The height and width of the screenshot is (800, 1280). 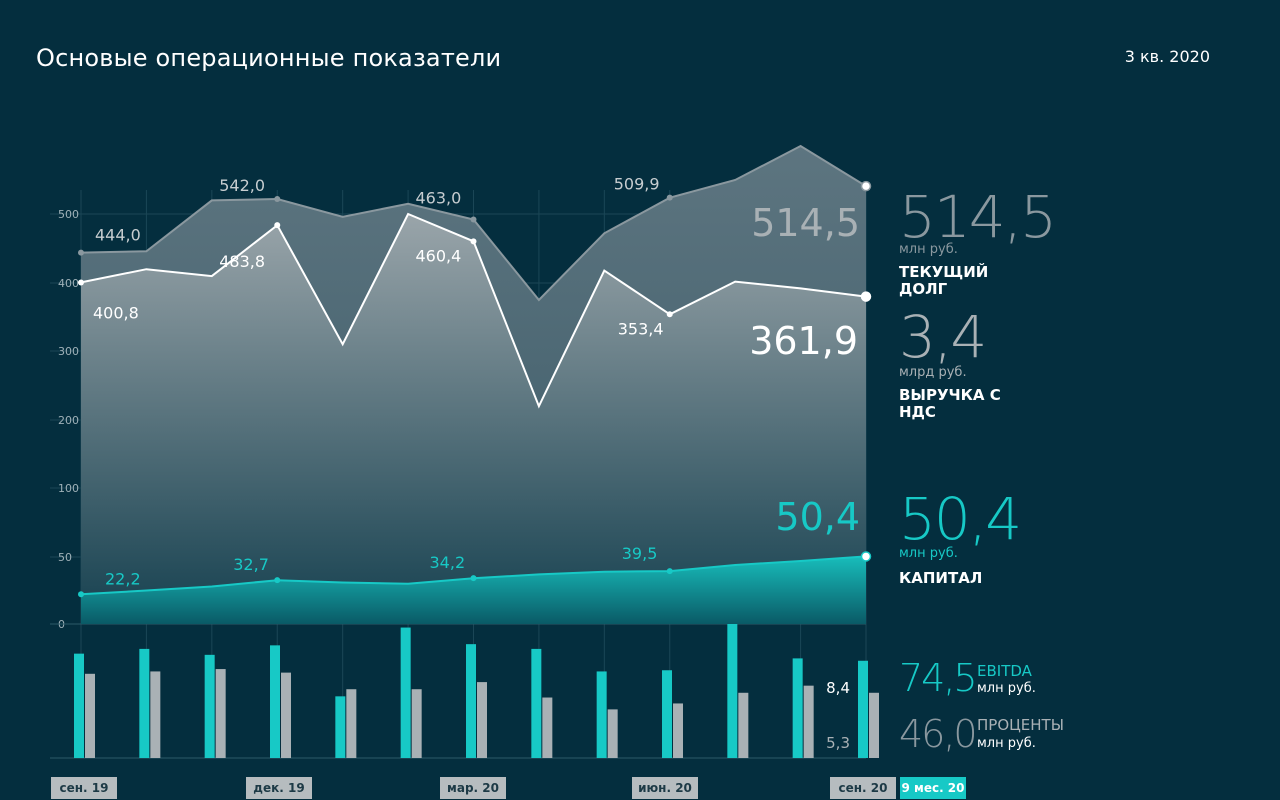 What do you see at coordinates (1020, 725) in the screenshot?
I see `interest-name: ПРОЦЕНТЫ` at bounding box center [1020, 725].